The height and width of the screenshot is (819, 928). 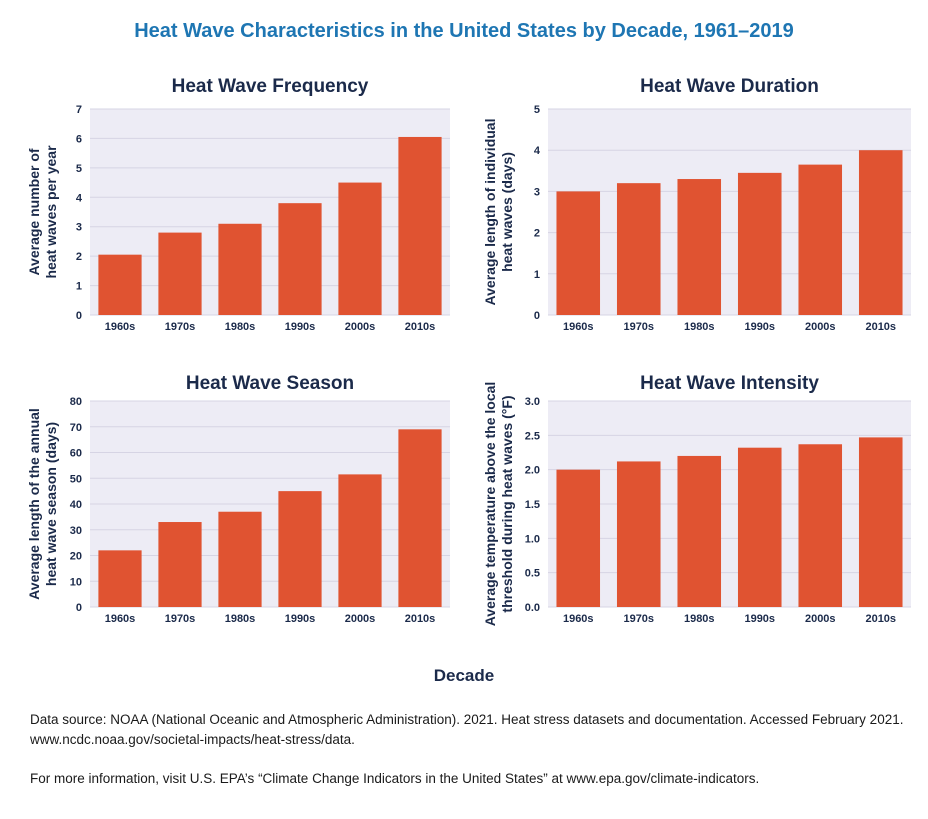 What do you see at coordinates (532, 436) in the screenshot?
I see `y-tick-label: 2.5` at bounding box center [532, 436].